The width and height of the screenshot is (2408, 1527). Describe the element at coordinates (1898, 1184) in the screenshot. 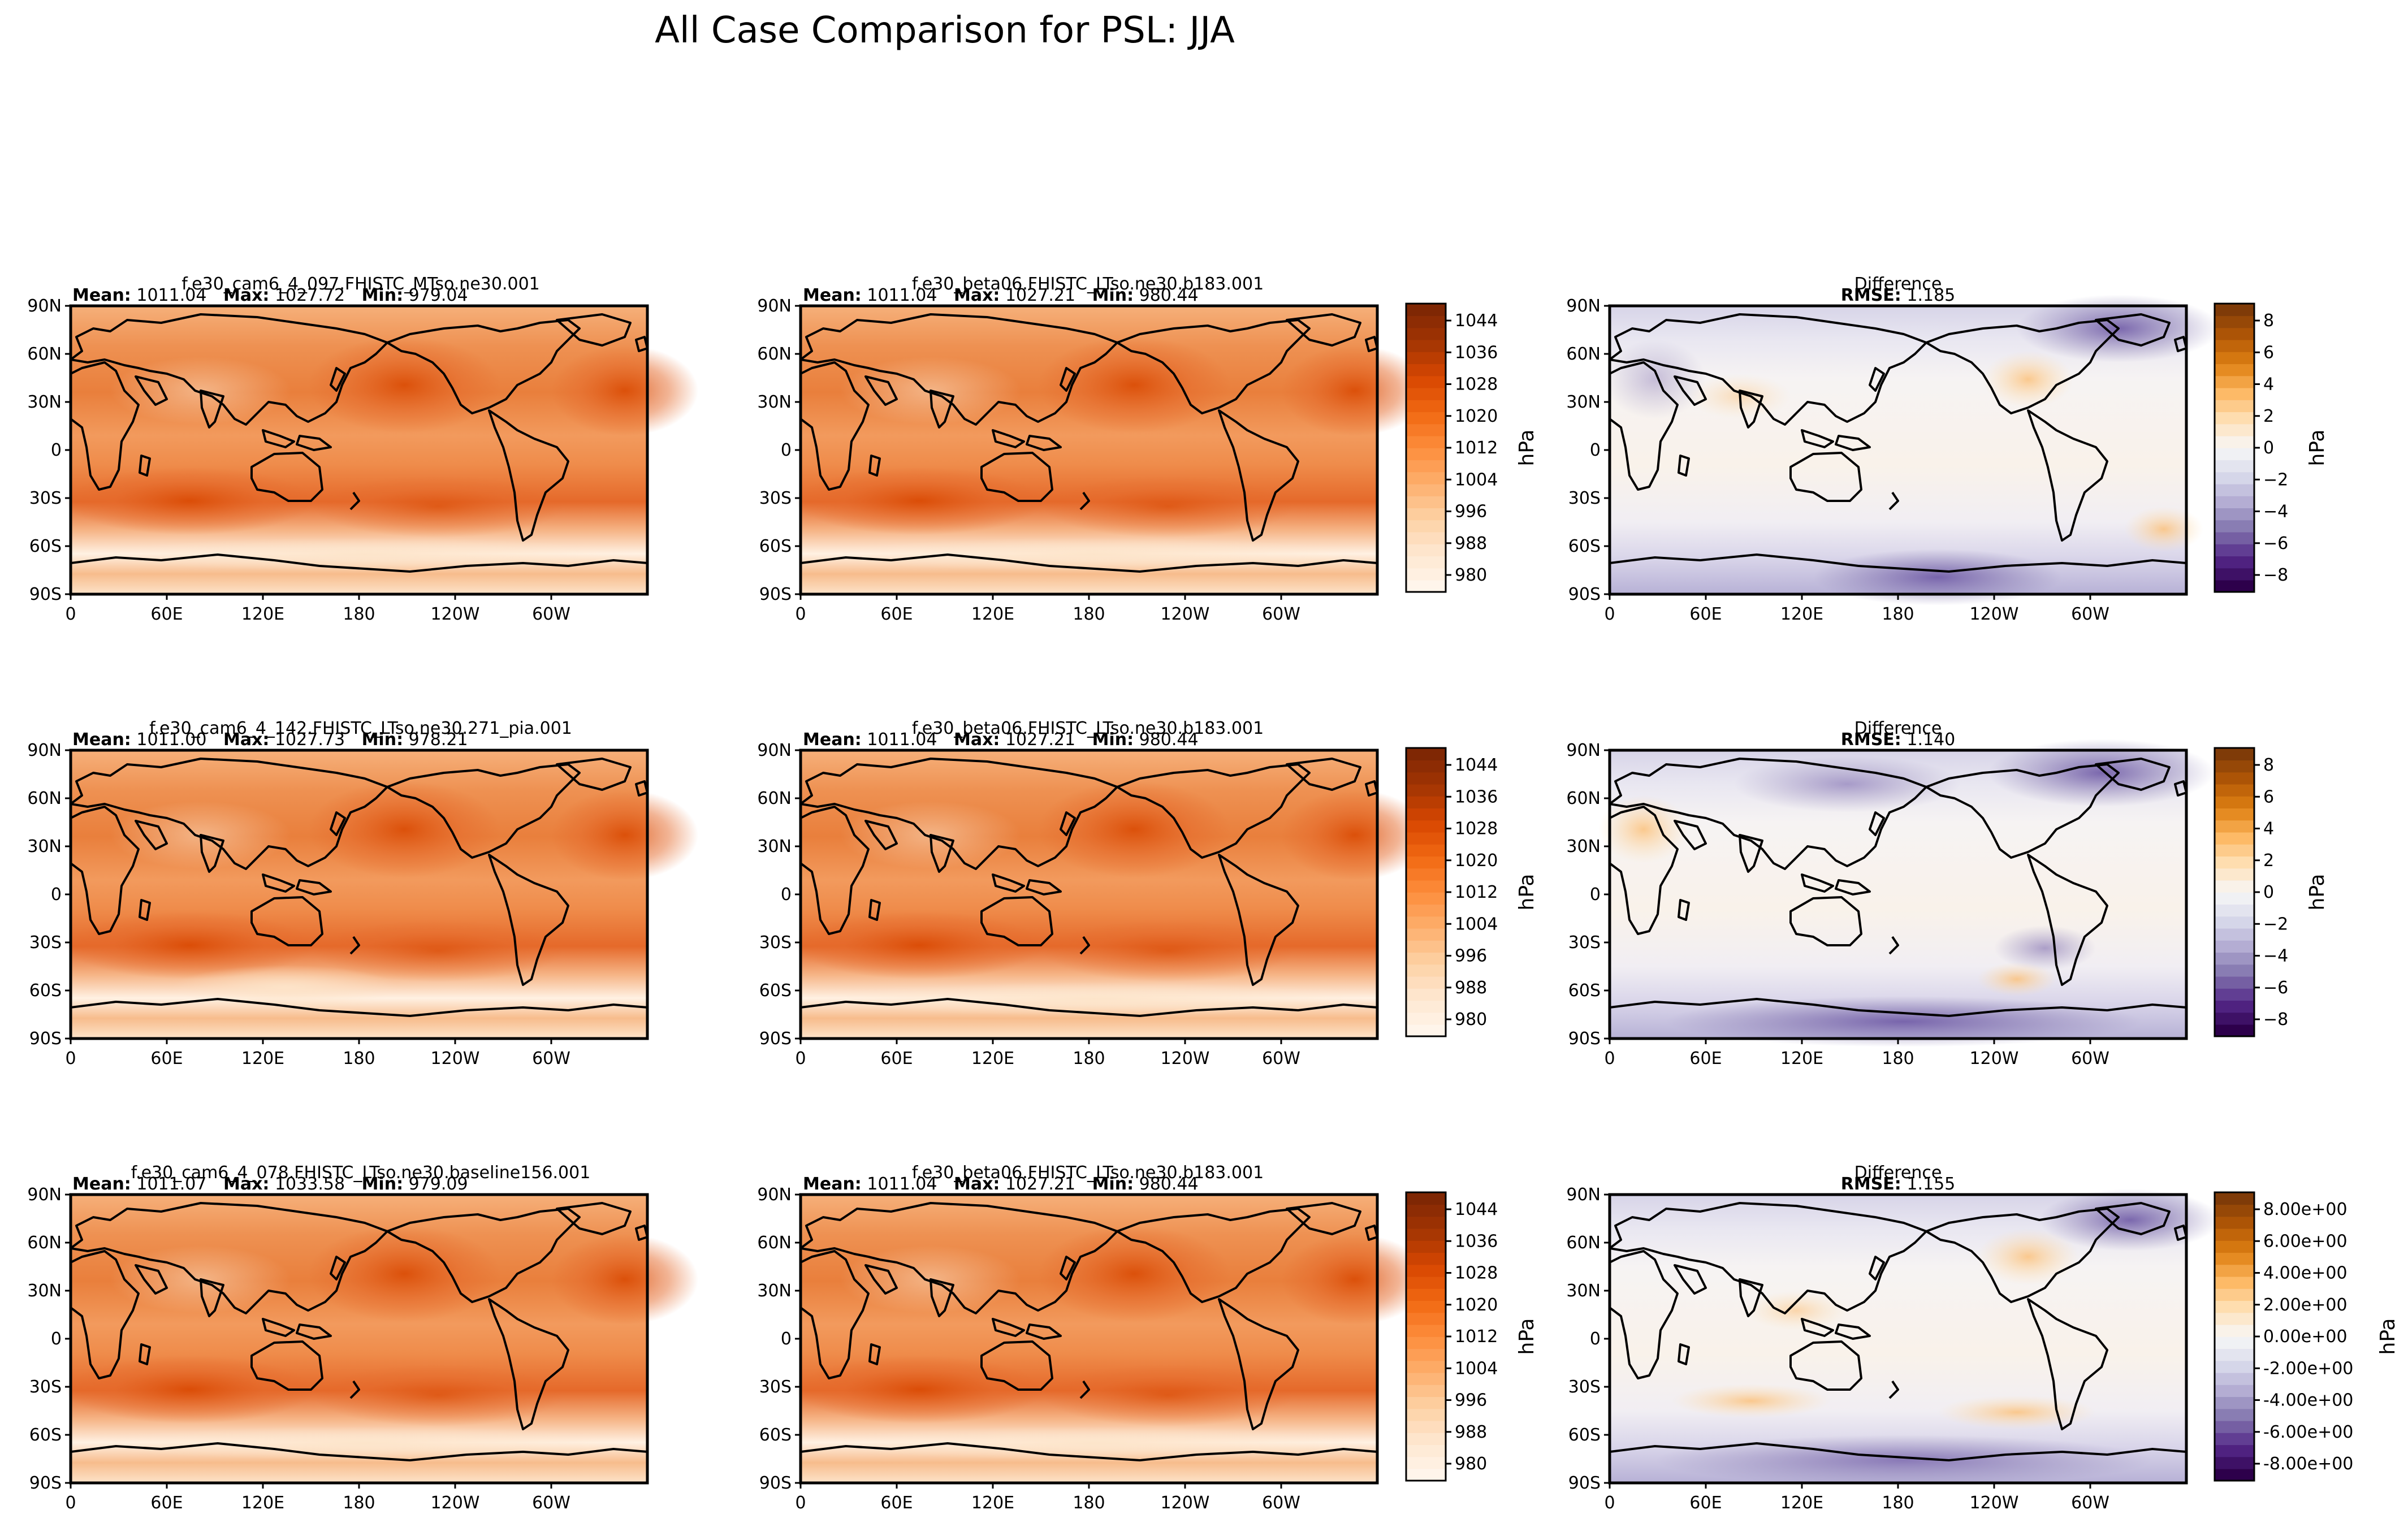

I see `rmse-stat: RMSE: 1.155` at that location.